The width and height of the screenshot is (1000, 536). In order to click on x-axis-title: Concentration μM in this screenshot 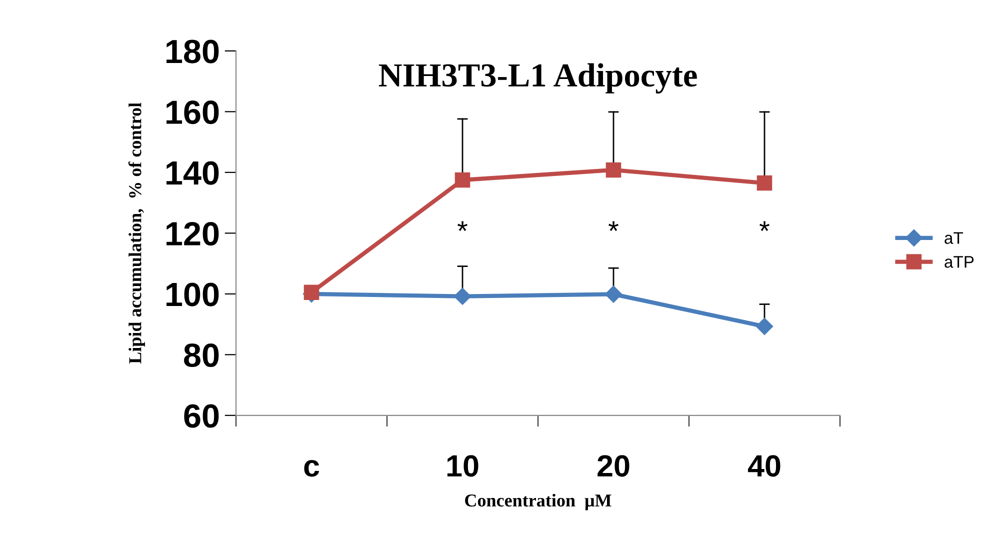, I will do `click(538, 502)`.